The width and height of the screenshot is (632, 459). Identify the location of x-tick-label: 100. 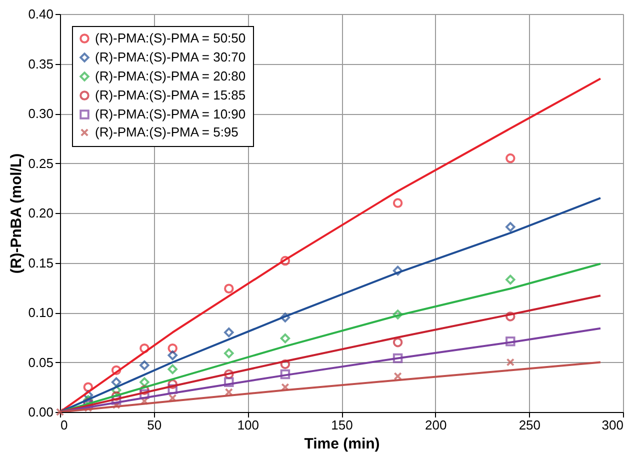
(248, 425).